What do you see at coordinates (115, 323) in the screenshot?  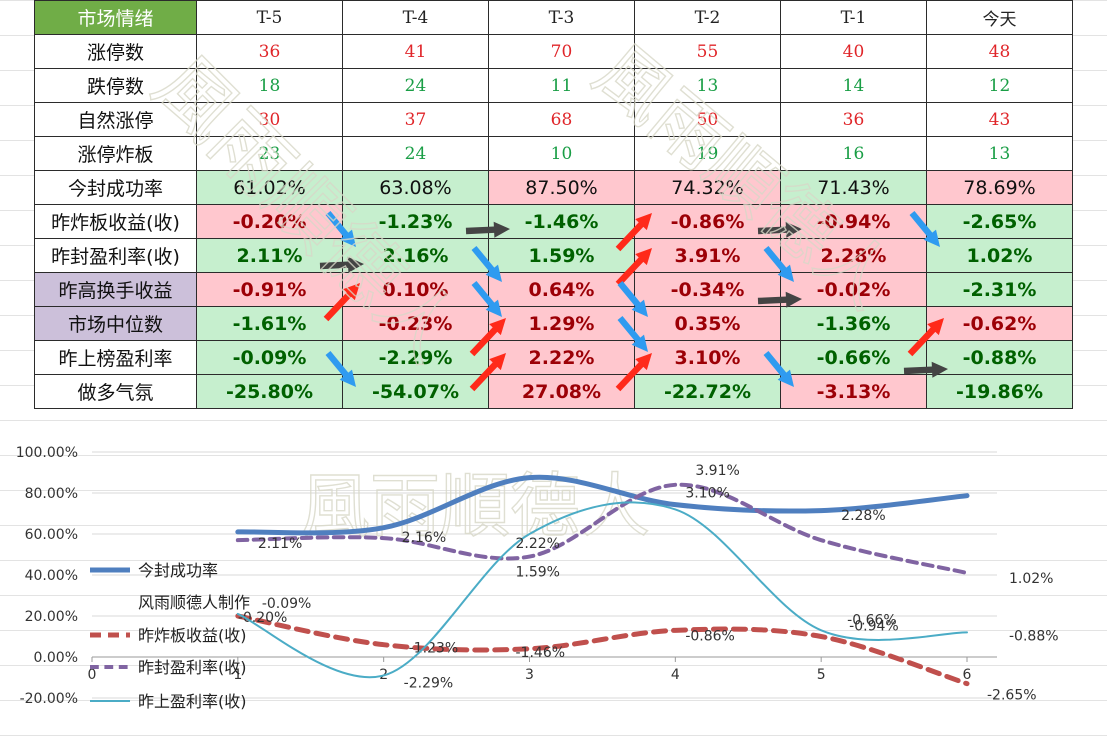 I see `row-label-cell: 市场中位数` at bounding box center [115, 323].